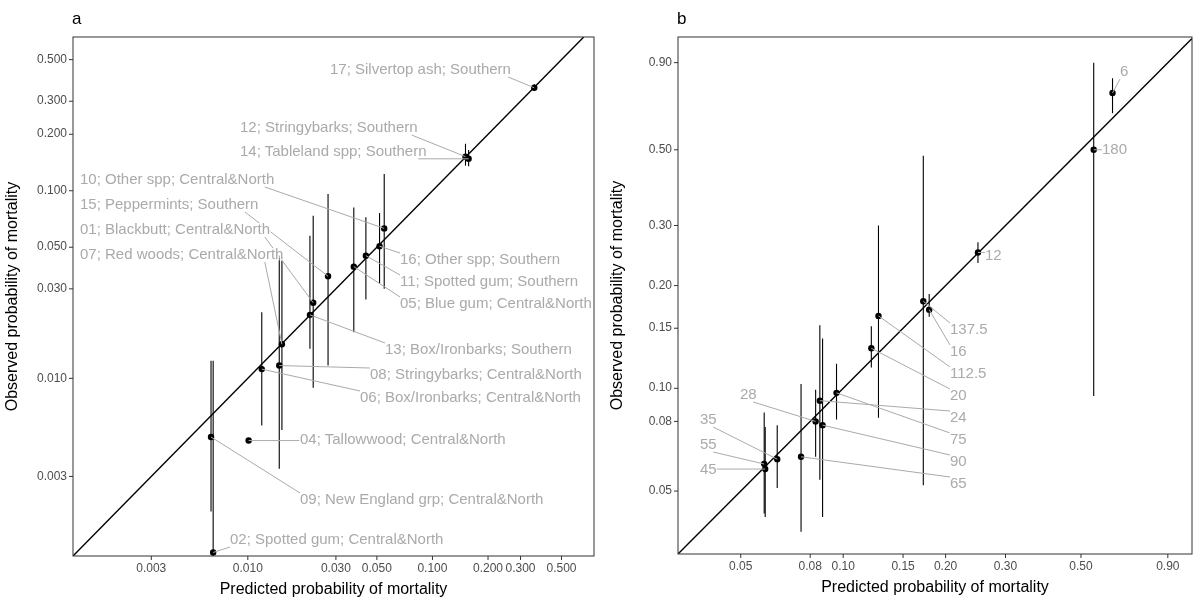 This screenshot has height=603, width=1198. What do you see at coordinates (903, 566) in the screenshot?
I see `x-tick-label: 0.15` at bounding box center [903, 566].